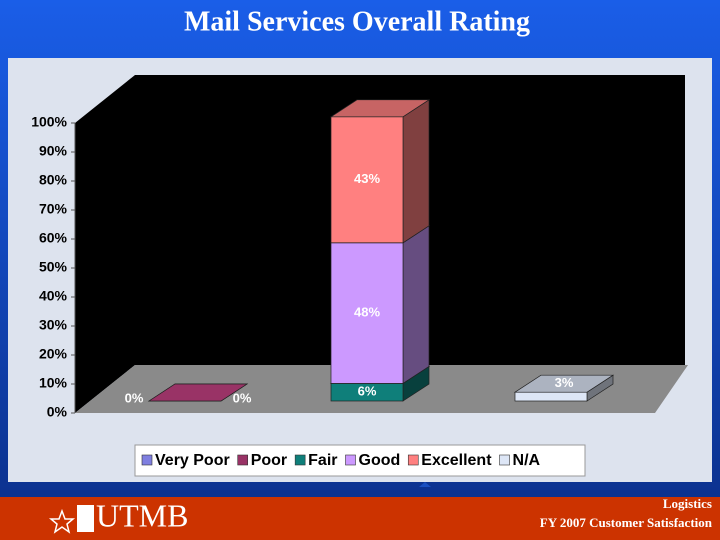  What do you see at coordinates (322, 460) in the screenshot?
I see `legend-label: Fair` at bounding box center [322, 460].